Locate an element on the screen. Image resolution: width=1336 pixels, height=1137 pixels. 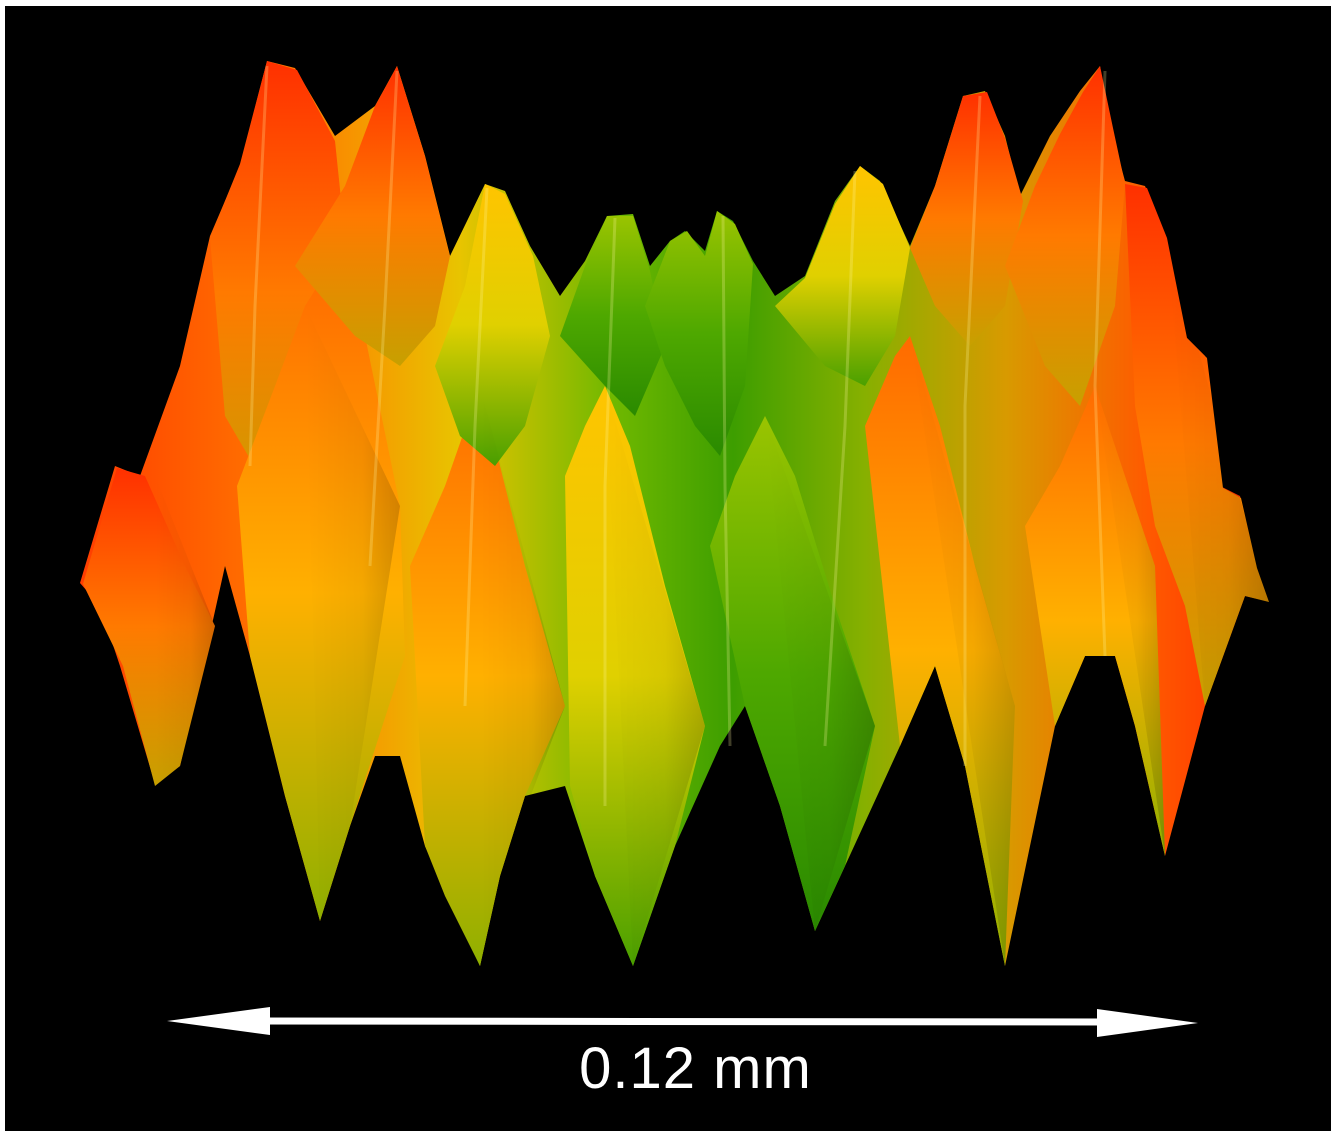
scale-bar-right-arrowhead is located at coordinates (1147, 1023).